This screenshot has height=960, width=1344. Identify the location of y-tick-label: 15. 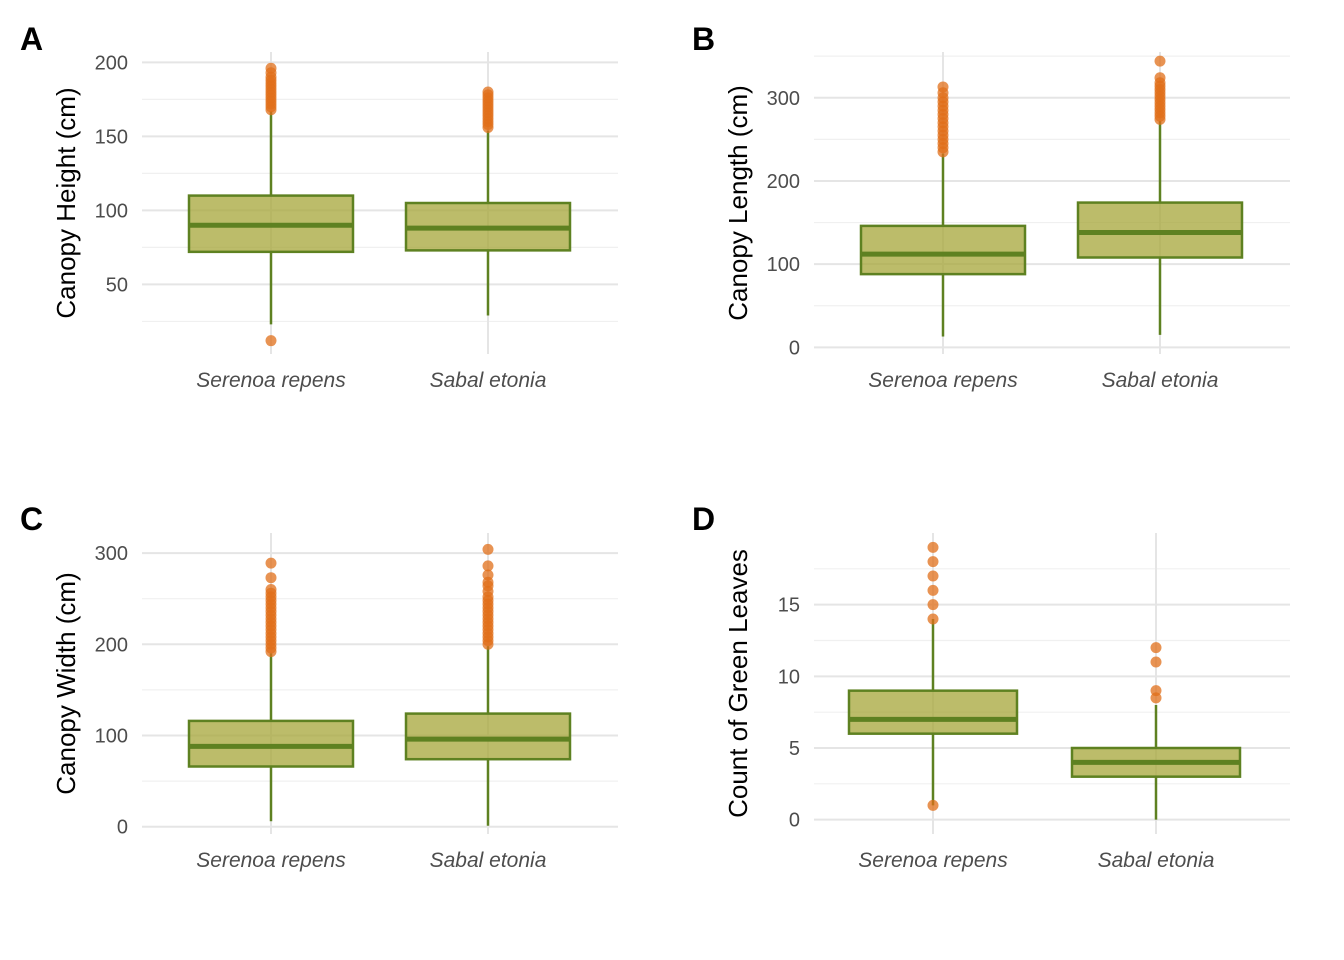
(789, 606).